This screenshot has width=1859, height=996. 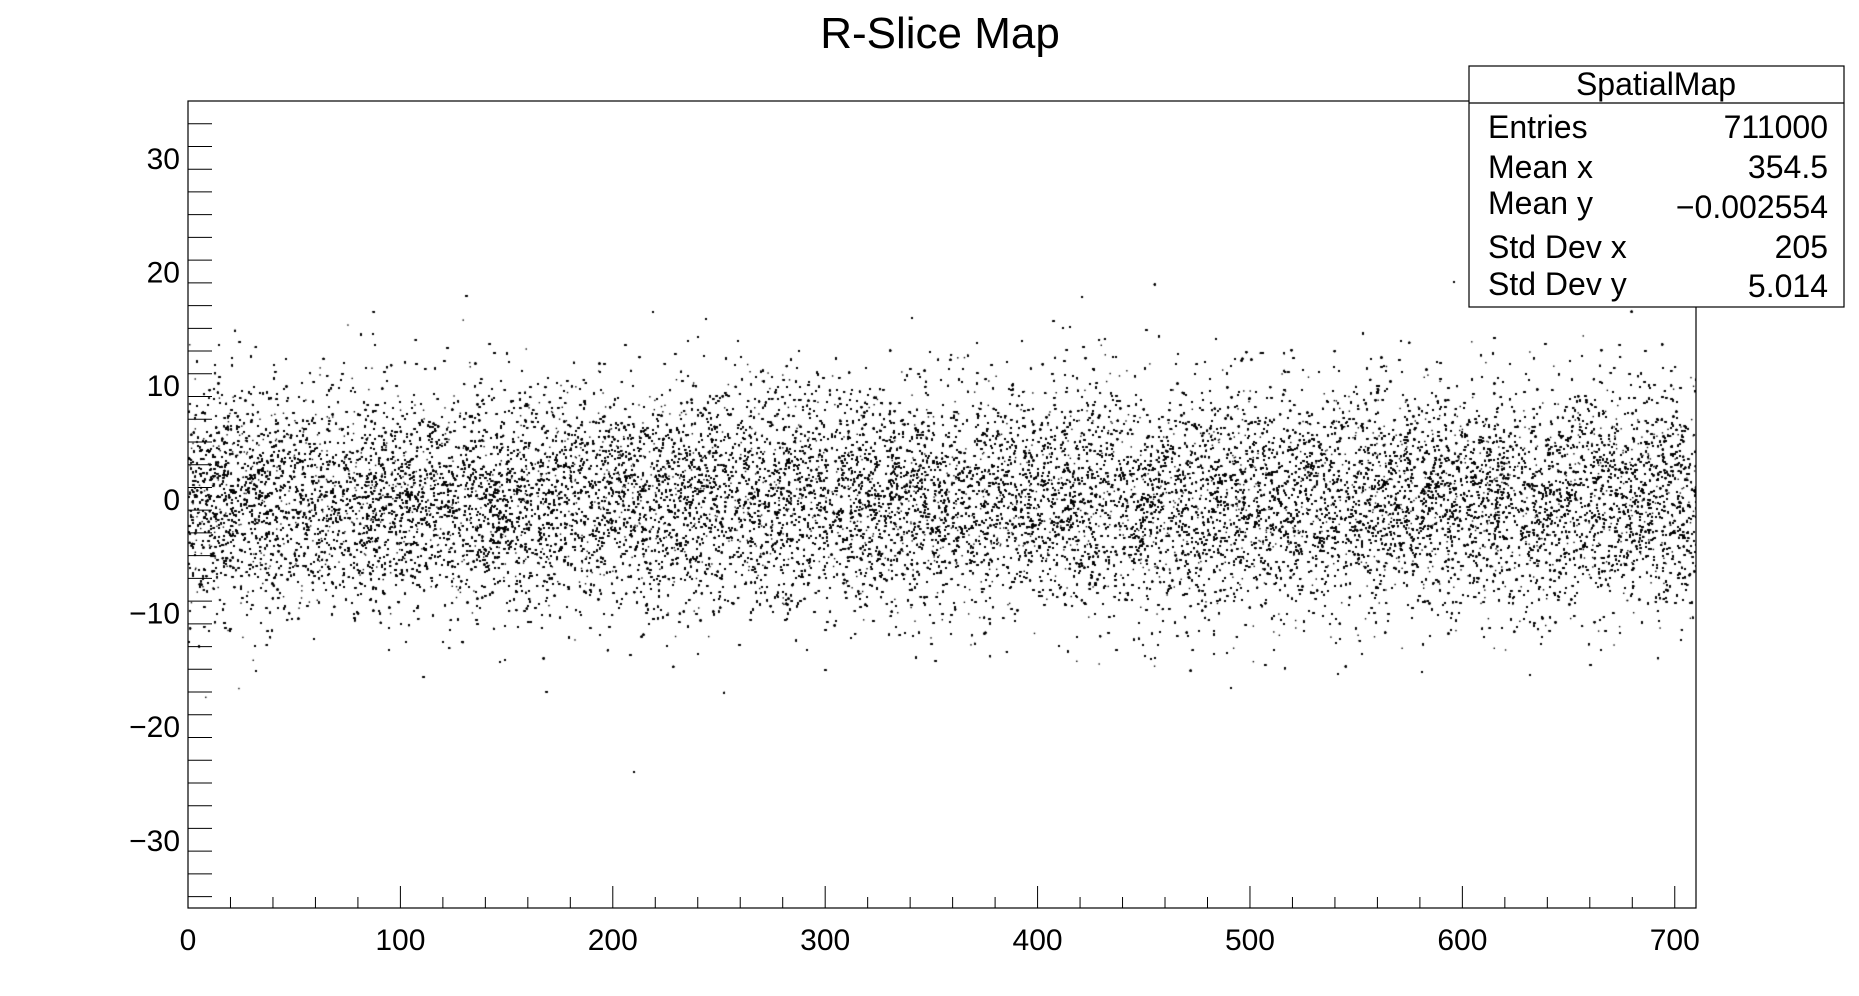 What do you see at coordinates (1538, 127) in the screenshot?
I see `stats-label-entries: Entries` at bounding box center [1538, 127].